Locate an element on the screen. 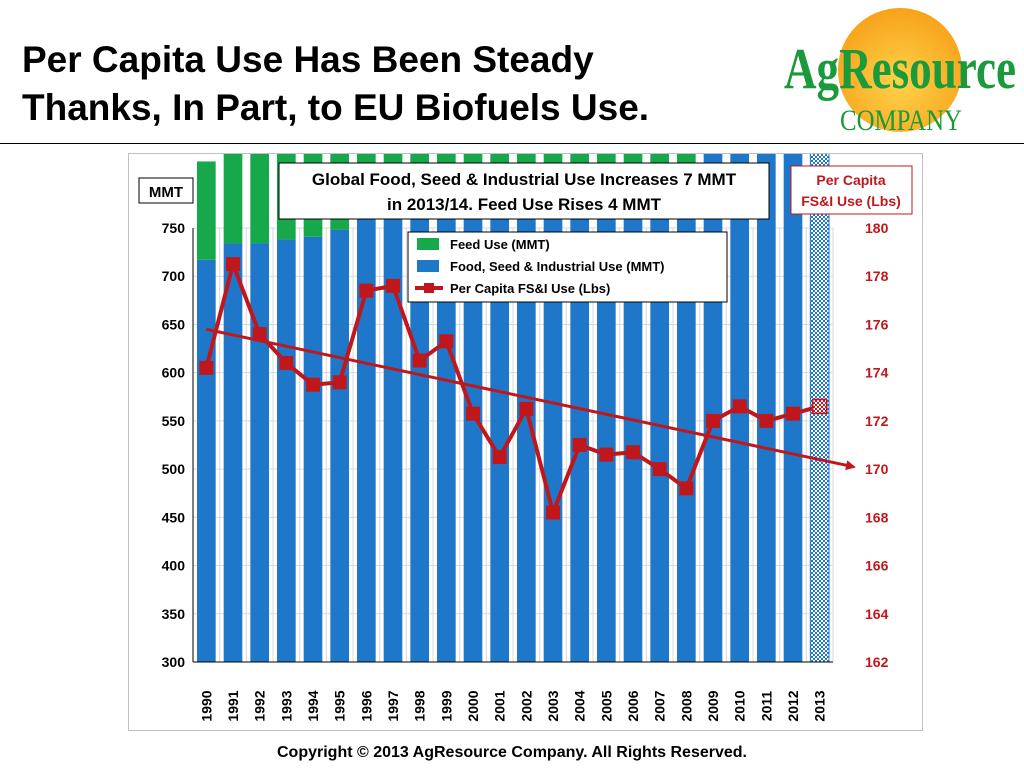  x-tick-label-1994: 1994 is located at coordinates (313, 705).